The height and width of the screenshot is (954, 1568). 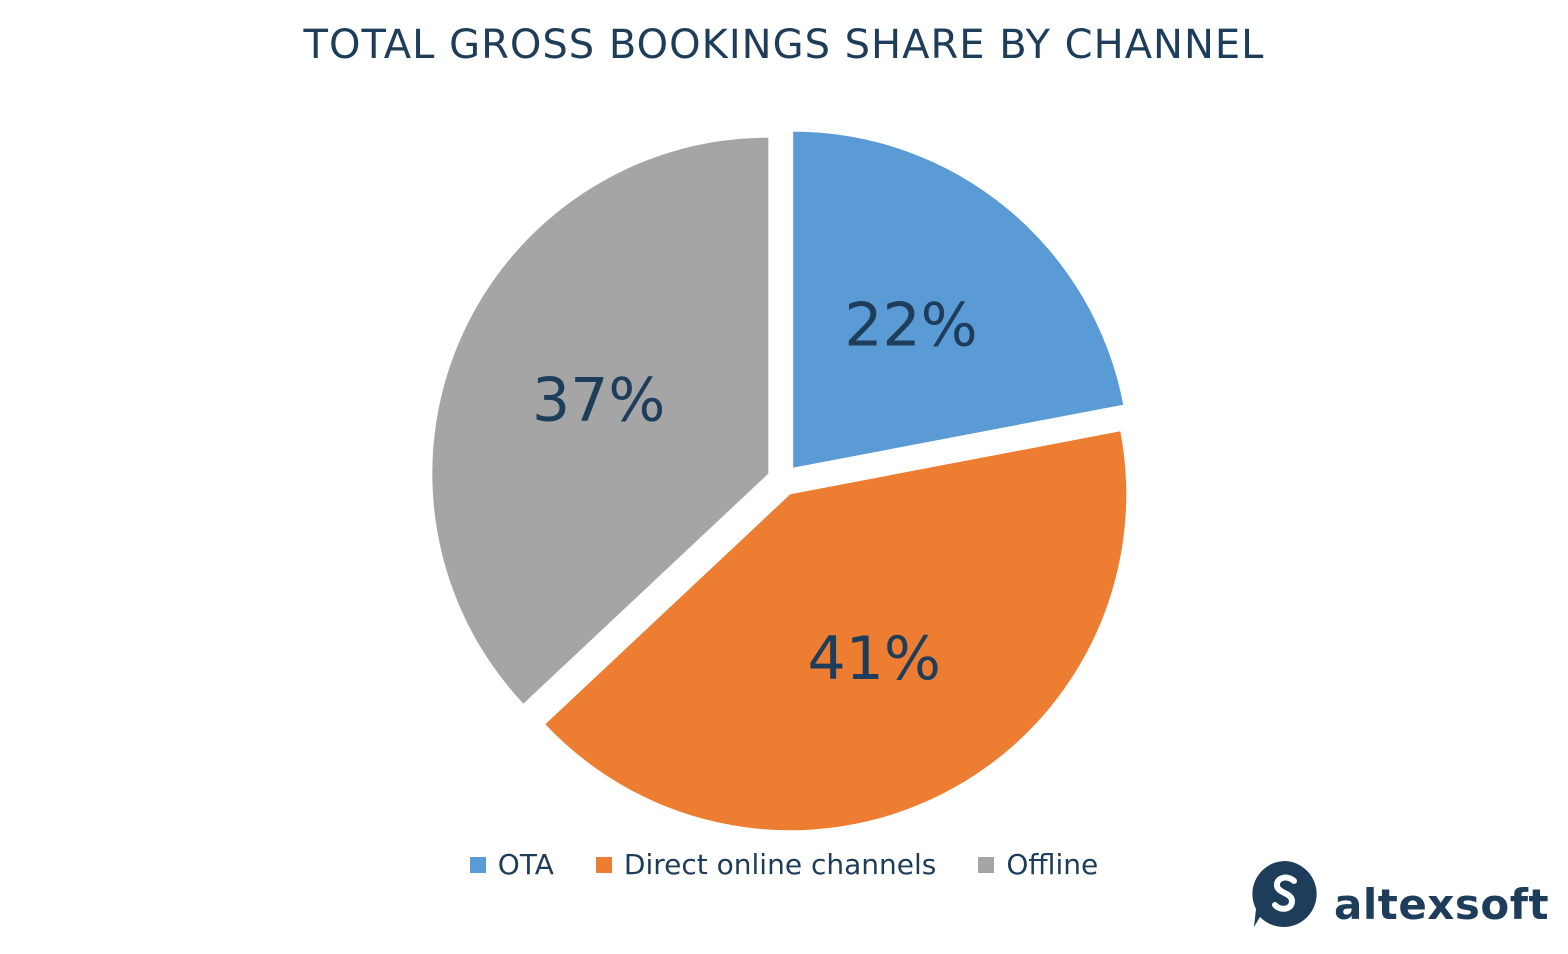 I want to click on legend-item-direct-online-channels: Direct online channels, so click(x=766, y=864).